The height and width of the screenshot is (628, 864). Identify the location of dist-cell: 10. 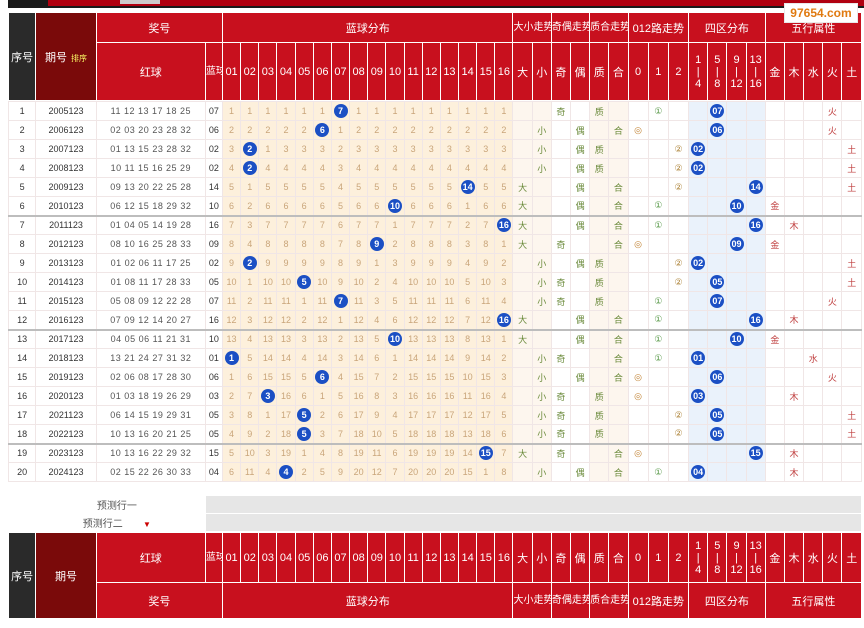
(268, 282).